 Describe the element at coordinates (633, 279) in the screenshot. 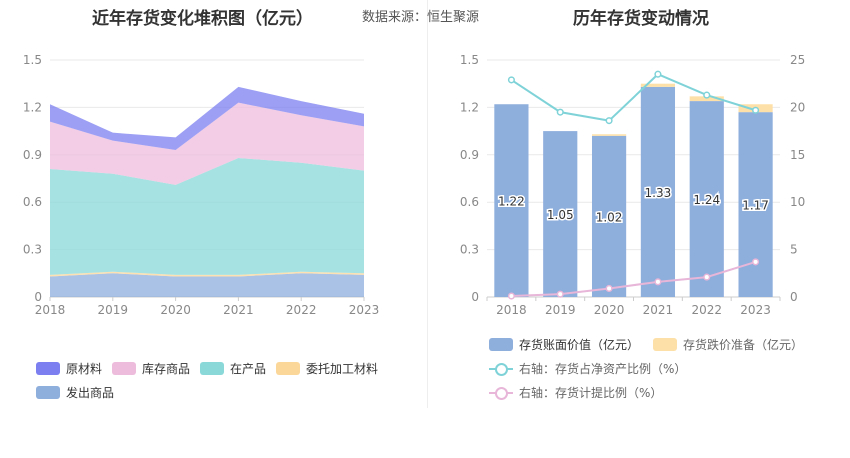

I see `line-provision` at that location.